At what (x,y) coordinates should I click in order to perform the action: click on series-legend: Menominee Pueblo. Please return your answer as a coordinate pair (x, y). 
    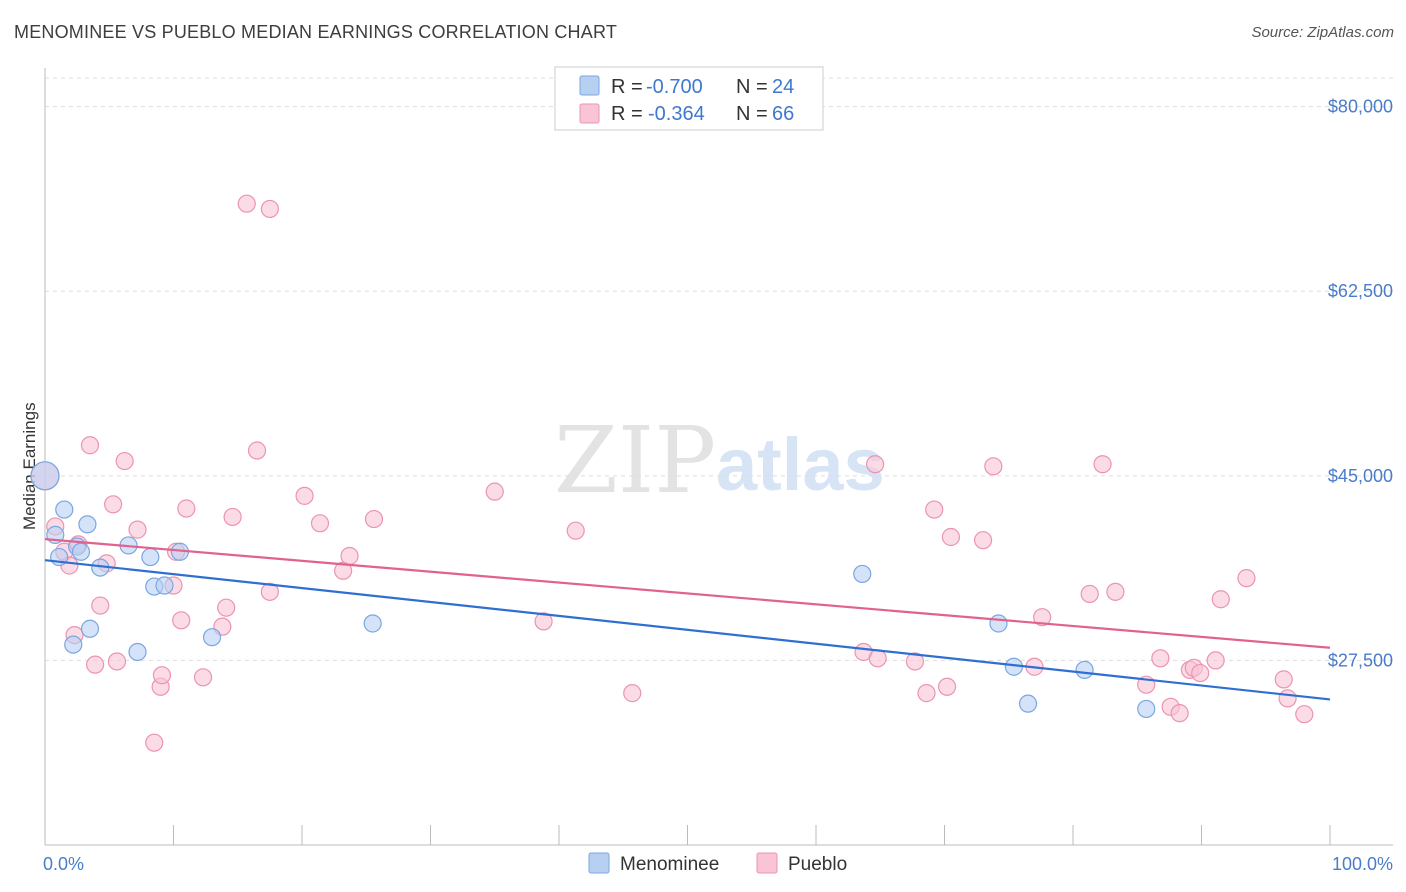
    Looking at the image, I should click on (717, 863).